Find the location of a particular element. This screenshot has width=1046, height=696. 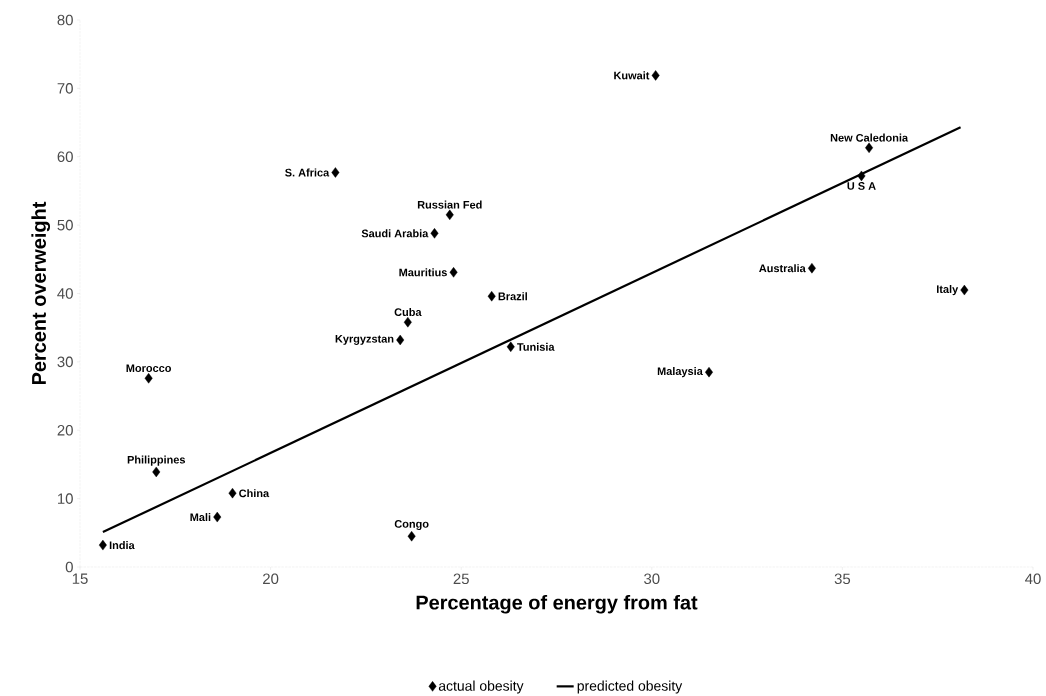

annotation: Italy is located at coordinates (947, 290).